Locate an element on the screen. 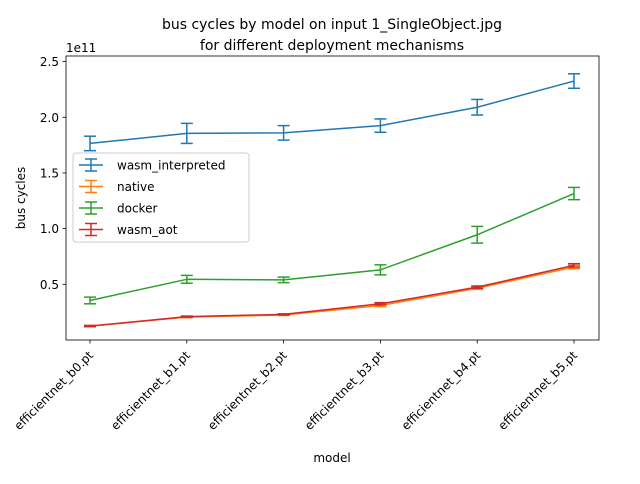  series-wasm_aot is located at coordinates (332, 295).